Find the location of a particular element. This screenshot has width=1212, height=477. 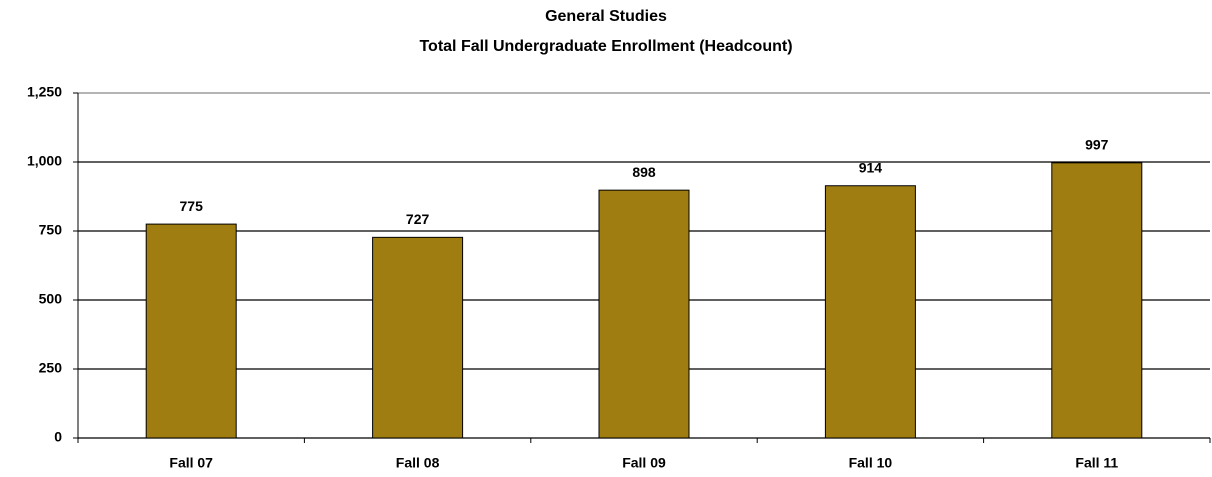

x-tick-label: Fall 11 is located at coordinates (1096, 463).